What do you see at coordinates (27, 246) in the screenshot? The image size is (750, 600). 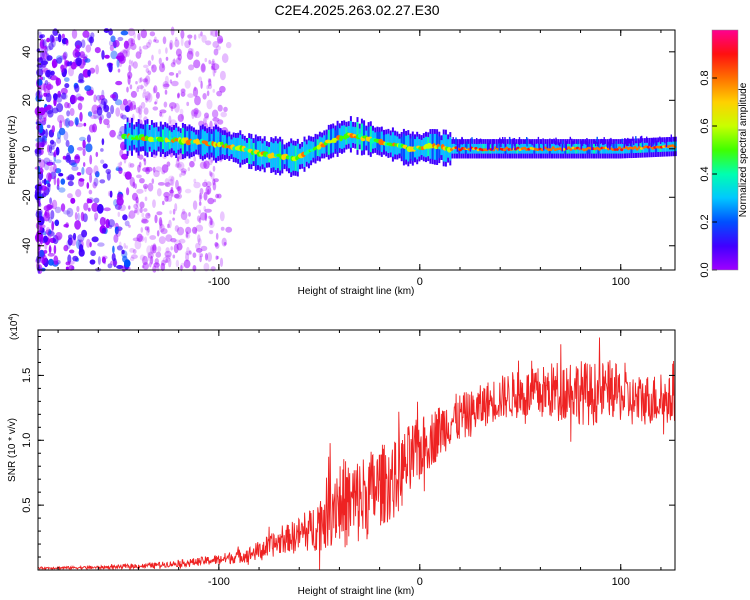 I see `spectrogram-y-tick-label: -40` at bounding box center [27, 246].